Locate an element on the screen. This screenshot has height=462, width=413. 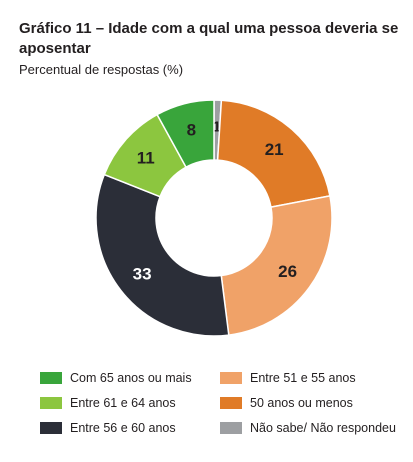
slice-label-5: 8 is located at coordinates (191, 129).